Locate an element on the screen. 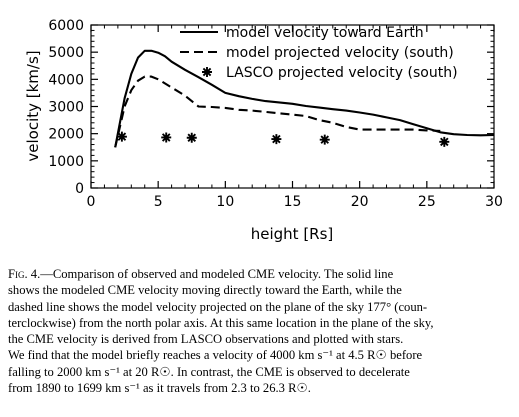 The width and height of the screenshot is (519, 417). x-tick-label-2: 10 is located at coordinates (225, 202).